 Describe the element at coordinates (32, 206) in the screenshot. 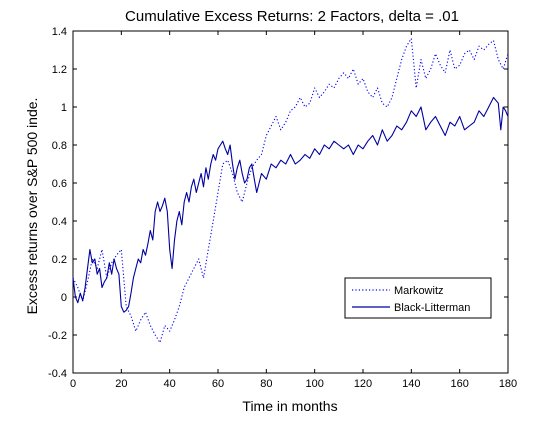

I see `y-axis-label: Excess returns over S&P 500 inde.` at that location.